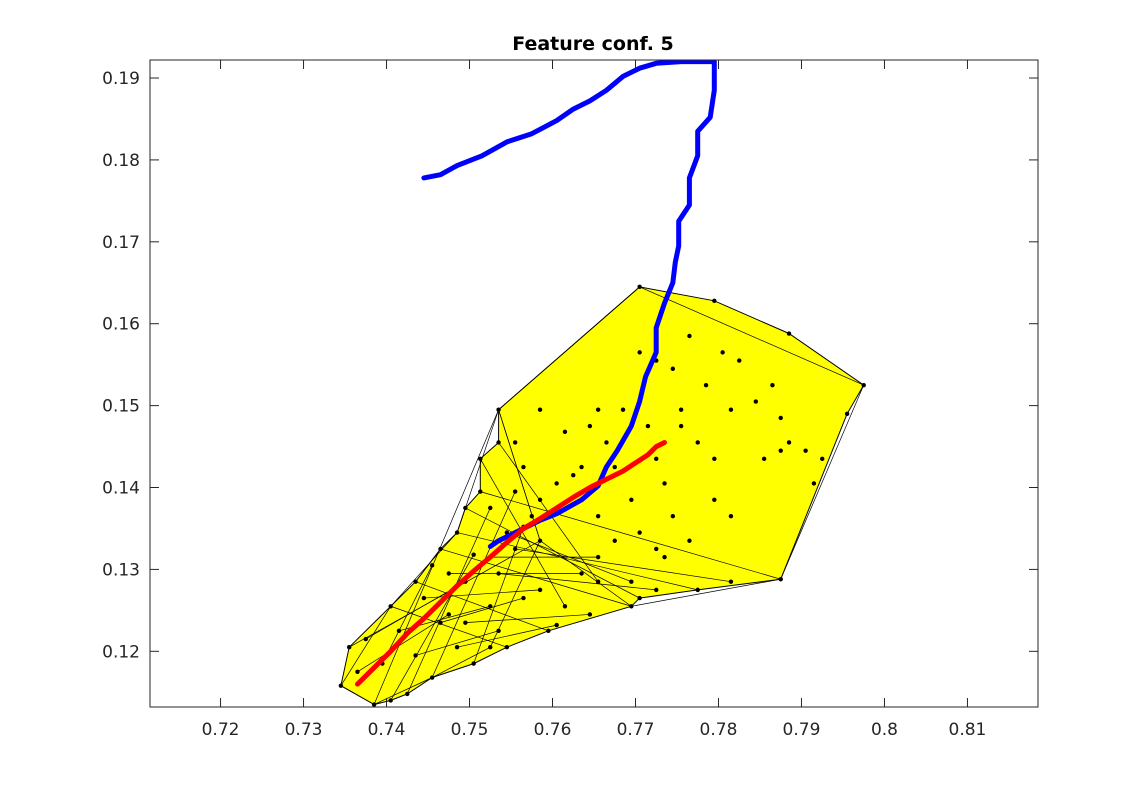 The height and width of the screenshot is (795, 1148). What do you see at coordinates (802, 730) in the screenshot?
I see `x-tick-label-7: 0.79` at bounding box center [802, 730].